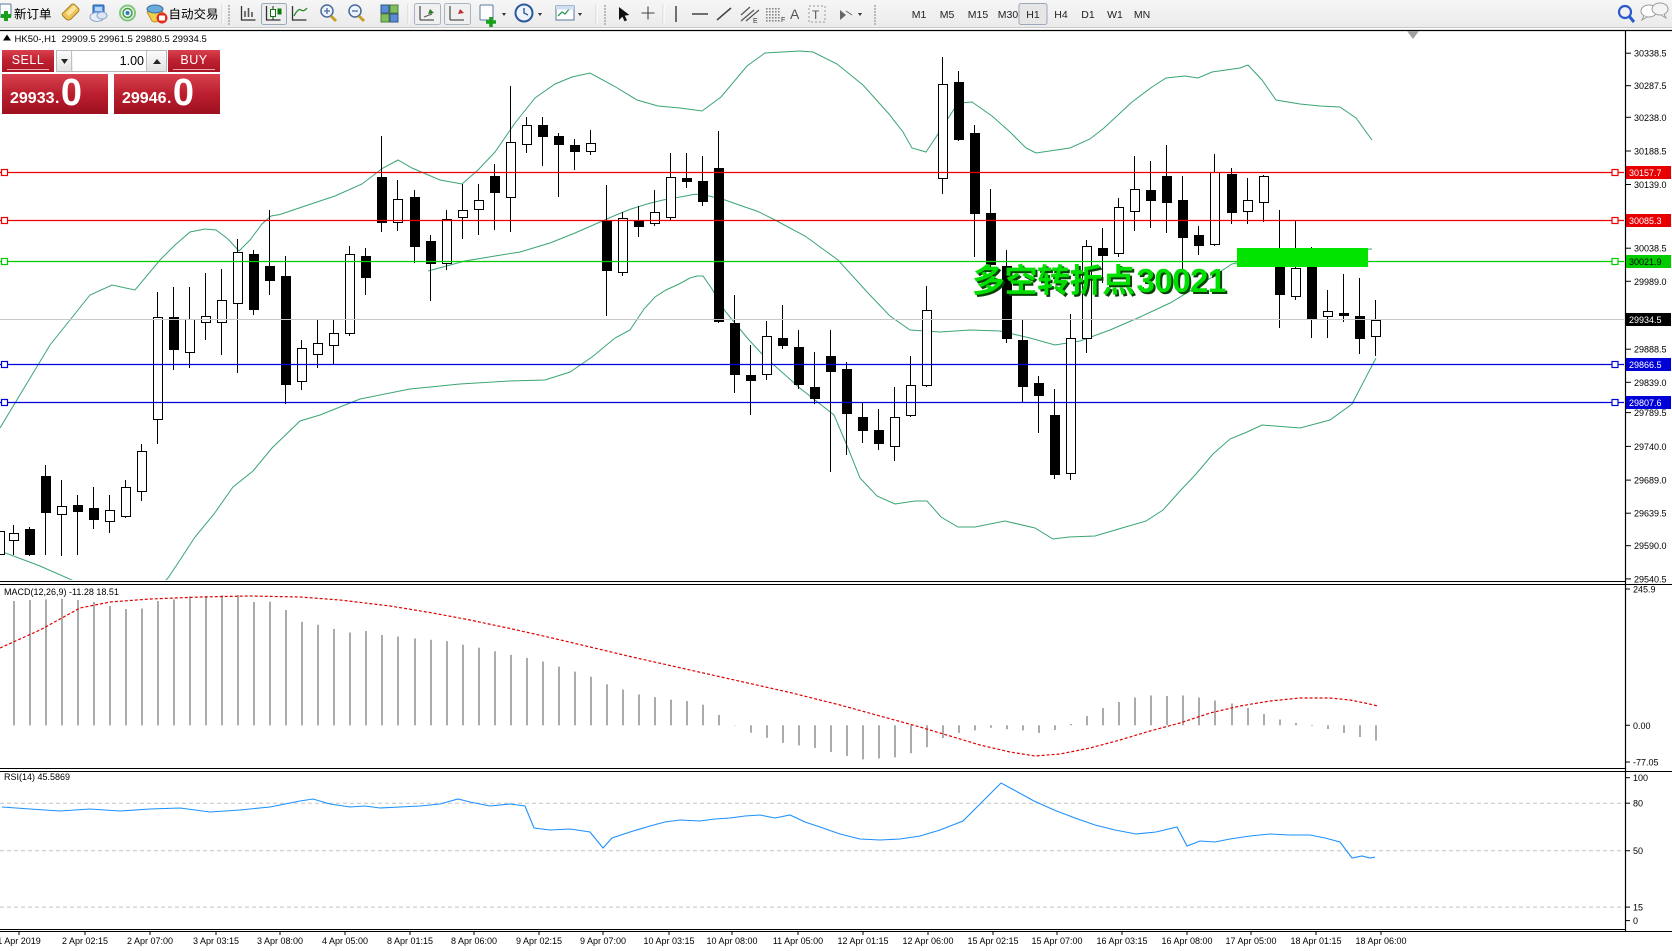 The height and width of the screenshot is (951, 1672). Describe the element at coordinates (1650, 514) in the screenshot. I see `svg-text: 29639.5` at that location.